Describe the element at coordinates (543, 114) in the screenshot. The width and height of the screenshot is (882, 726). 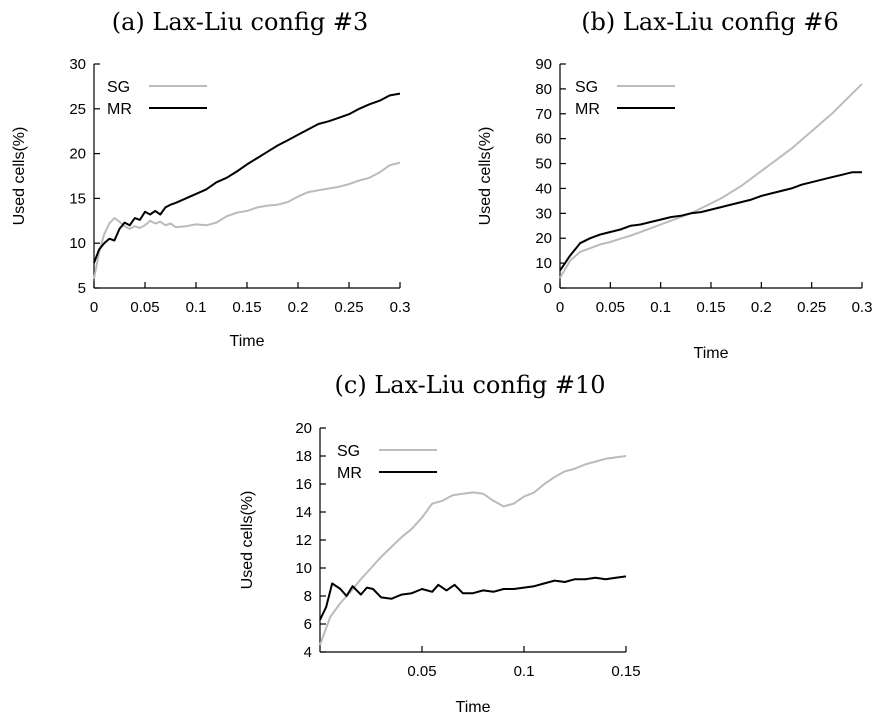
I see `y-tick-label: 70` at that location.